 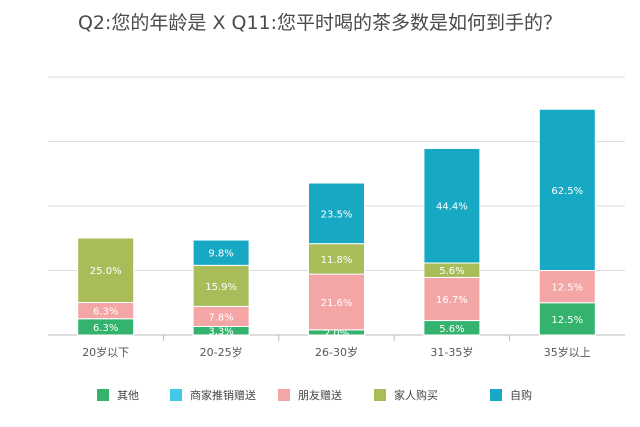 I want to click on x-tick-label: 20岁以下, so click(x=105, y=352).